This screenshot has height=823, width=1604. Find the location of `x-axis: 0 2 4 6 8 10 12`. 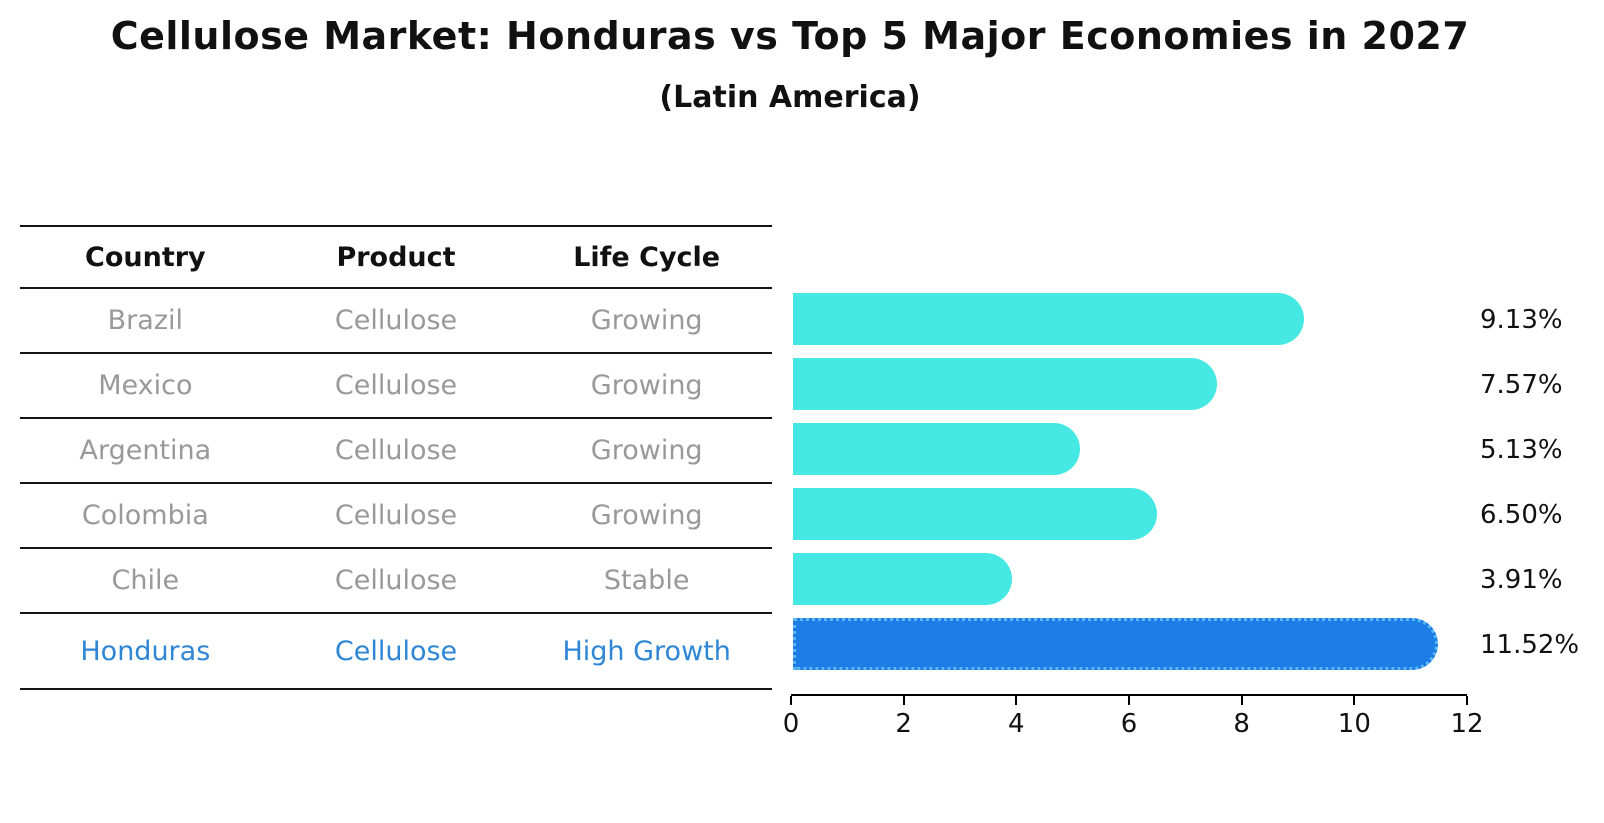

x-axis: 0 2 4 6 8 10 12 is located at coordinates (1133, 725).